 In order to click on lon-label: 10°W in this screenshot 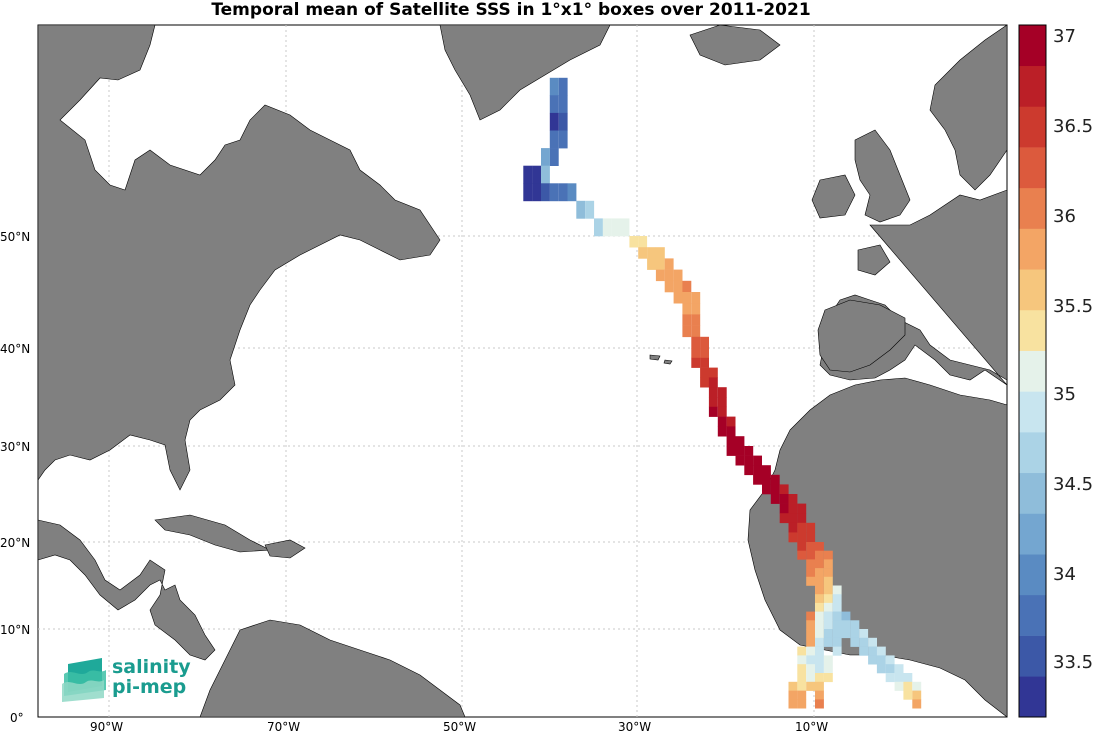, I will do `click(812, 727)`.